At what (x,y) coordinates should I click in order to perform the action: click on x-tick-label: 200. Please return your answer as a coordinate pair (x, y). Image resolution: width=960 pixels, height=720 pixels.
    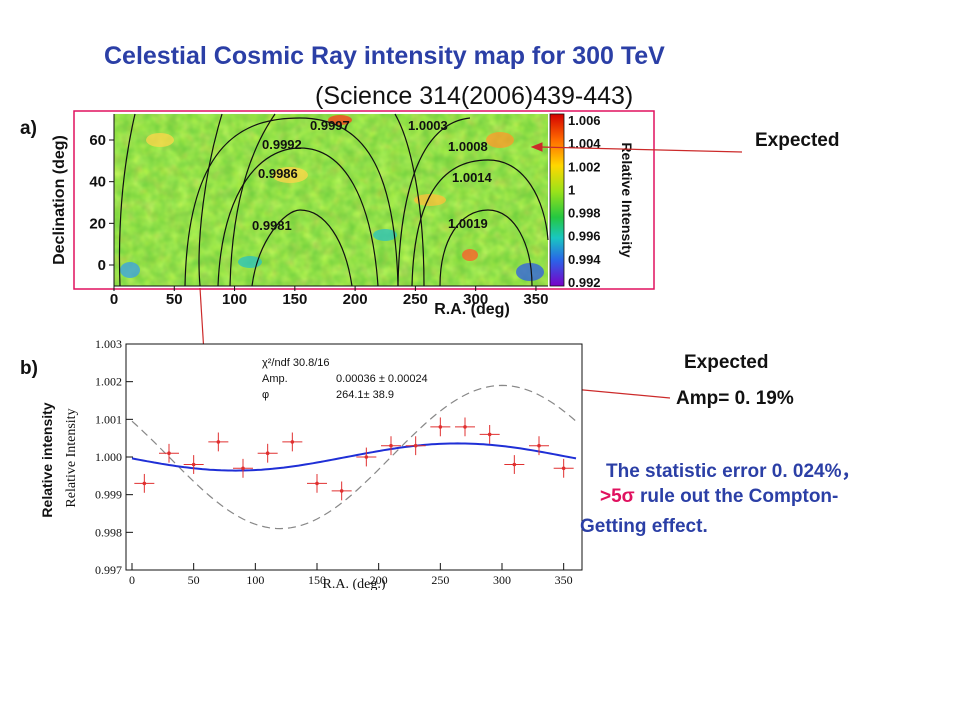
    Looking at the image, I should click on (379, 580).